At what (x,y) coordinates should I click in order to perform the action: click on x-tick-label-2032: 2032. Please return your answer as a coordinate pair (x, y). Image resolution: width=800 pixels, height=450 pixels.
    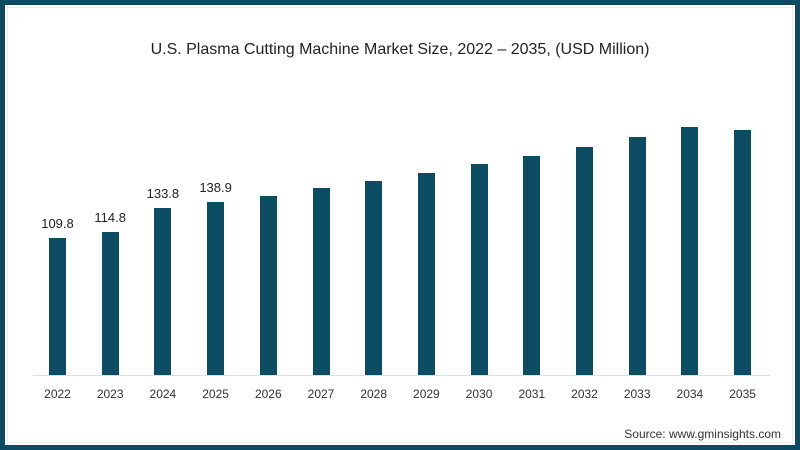
    Looking at the image, I should click on (584, 394).